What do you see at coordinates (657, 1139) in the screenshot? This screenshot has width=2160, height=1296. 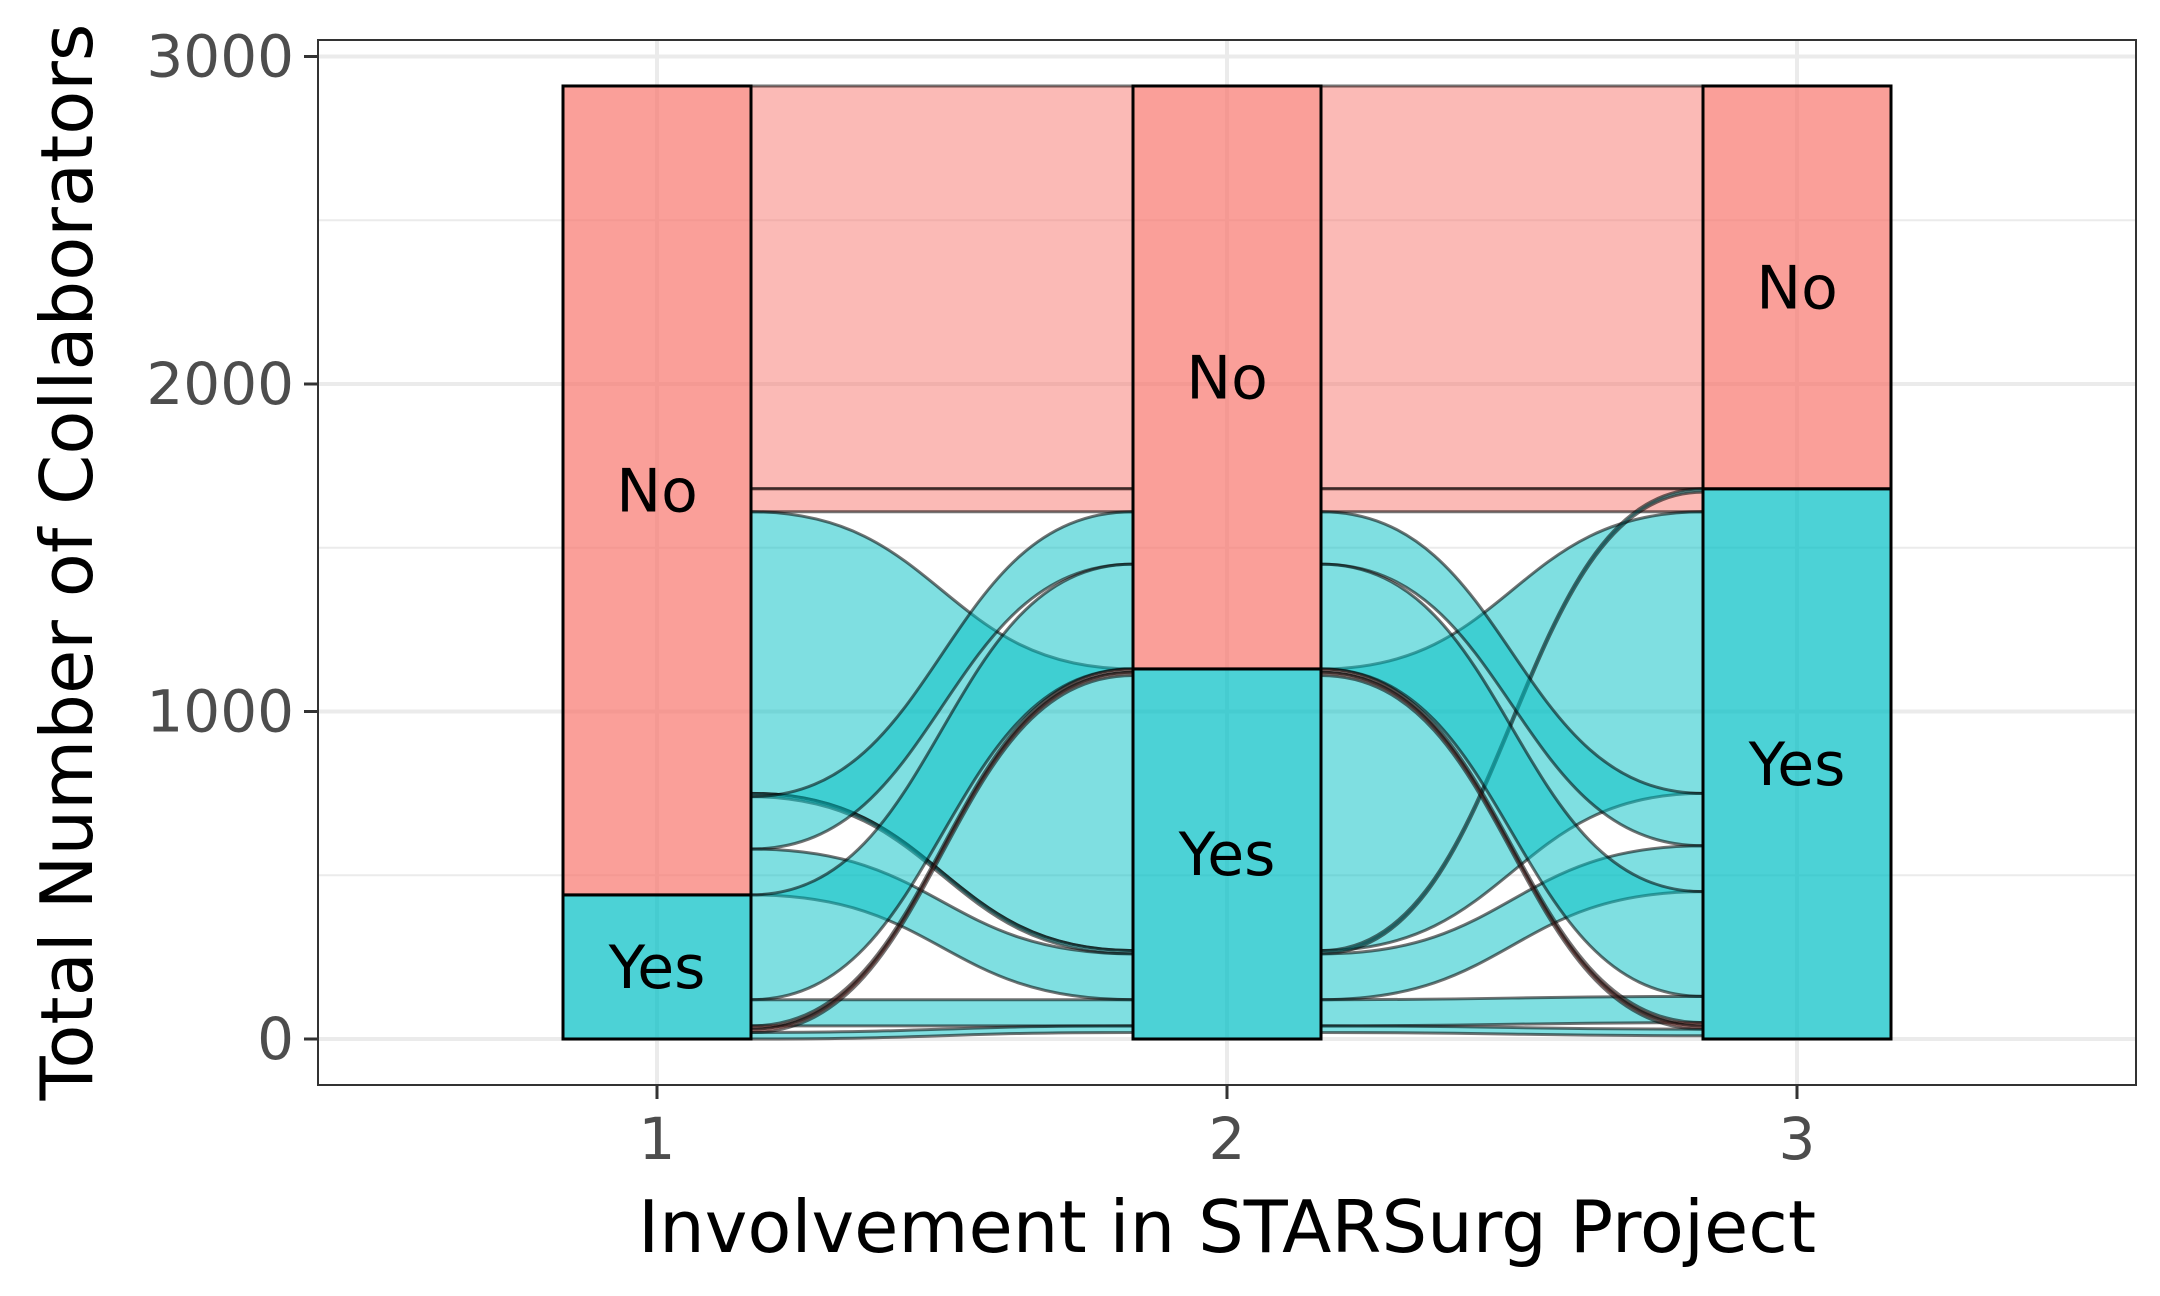 I see `x-tick-label: 1` at bounding box center [657, 1139].